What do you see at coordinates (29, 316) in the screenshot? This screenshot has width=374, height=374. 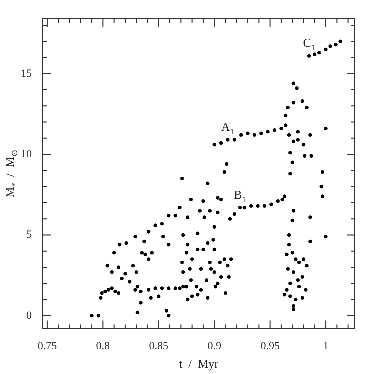 I see `y-tick-label: 0` at bounding box center [29, 316].